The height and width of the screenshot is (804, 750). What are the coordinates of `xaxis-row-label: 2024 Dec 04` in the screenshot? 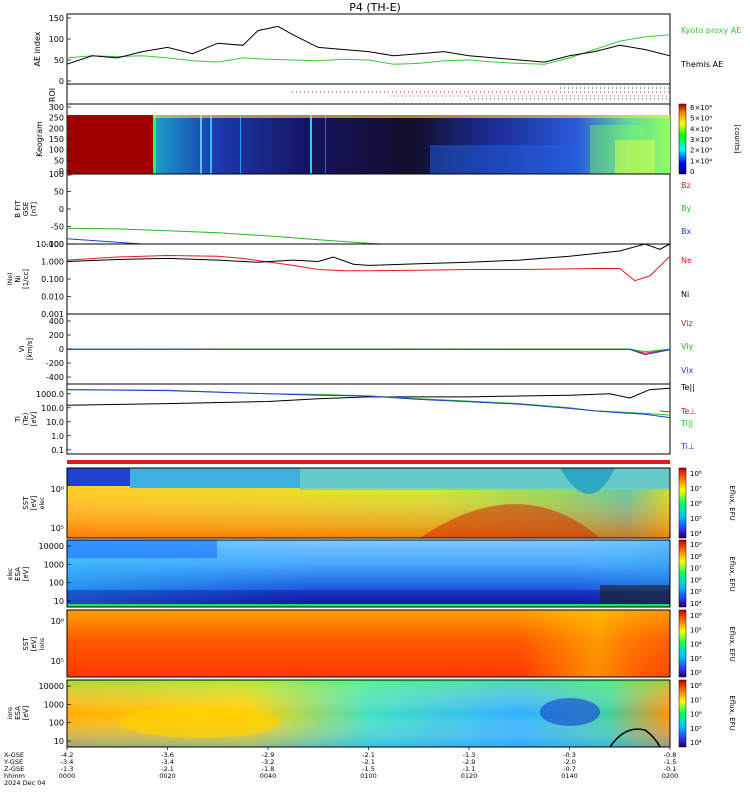 It's located at (25, 783).